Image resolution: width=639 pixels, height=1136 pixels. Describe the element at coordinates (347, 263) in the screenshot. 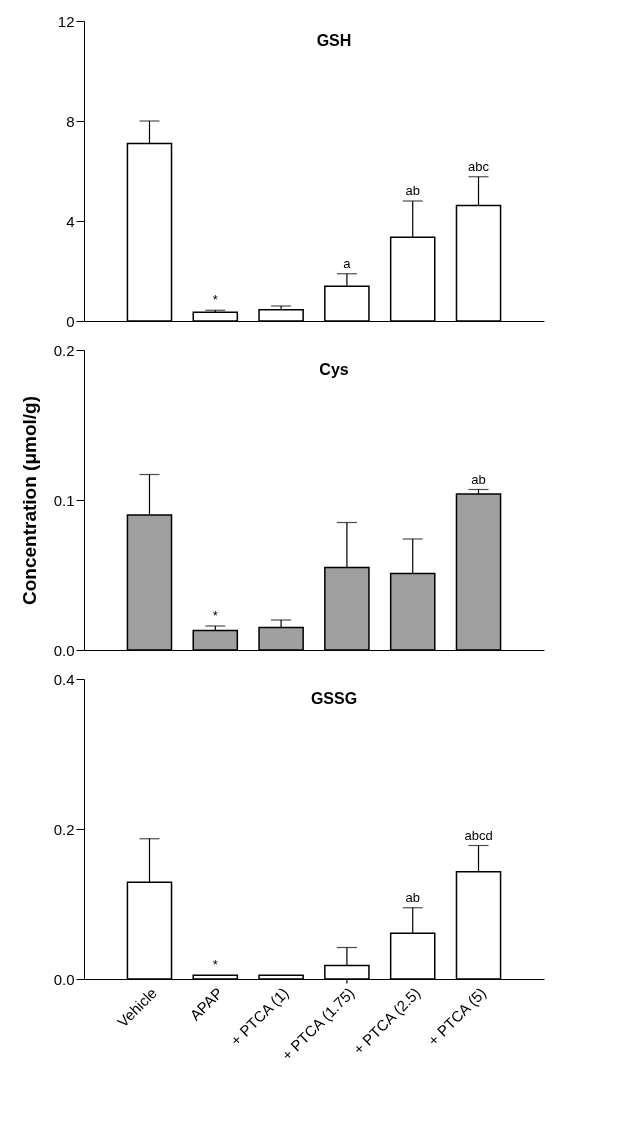

I see `annotation: a` at that location.